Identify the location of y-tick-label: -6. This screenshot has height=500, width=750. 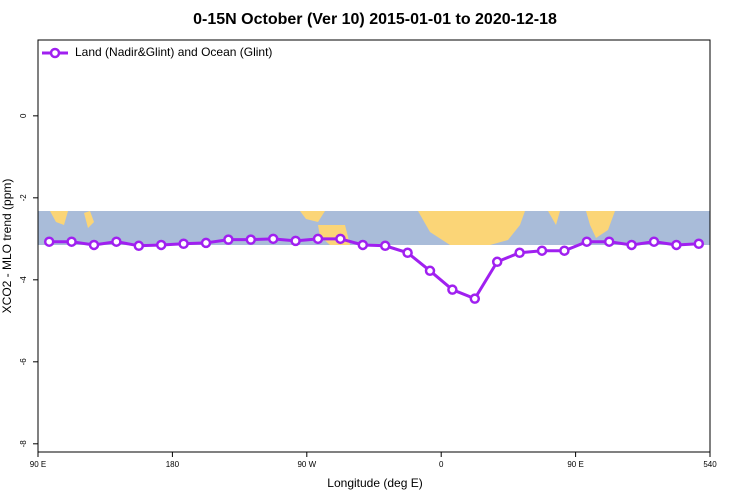
(23, 362).